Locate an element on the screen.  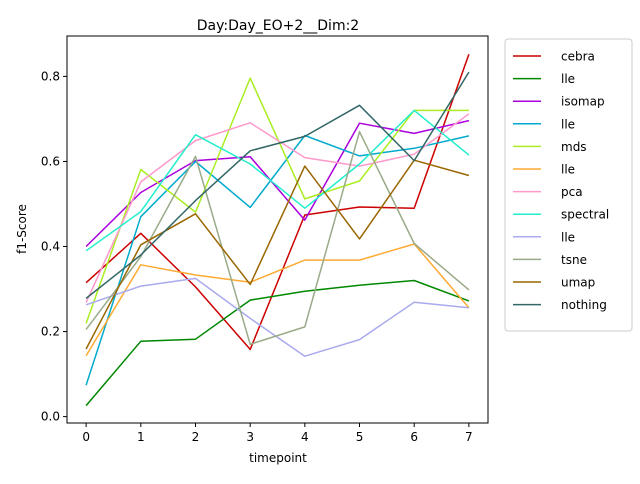
legend-label: nothing is located at coordinates (584, 305).